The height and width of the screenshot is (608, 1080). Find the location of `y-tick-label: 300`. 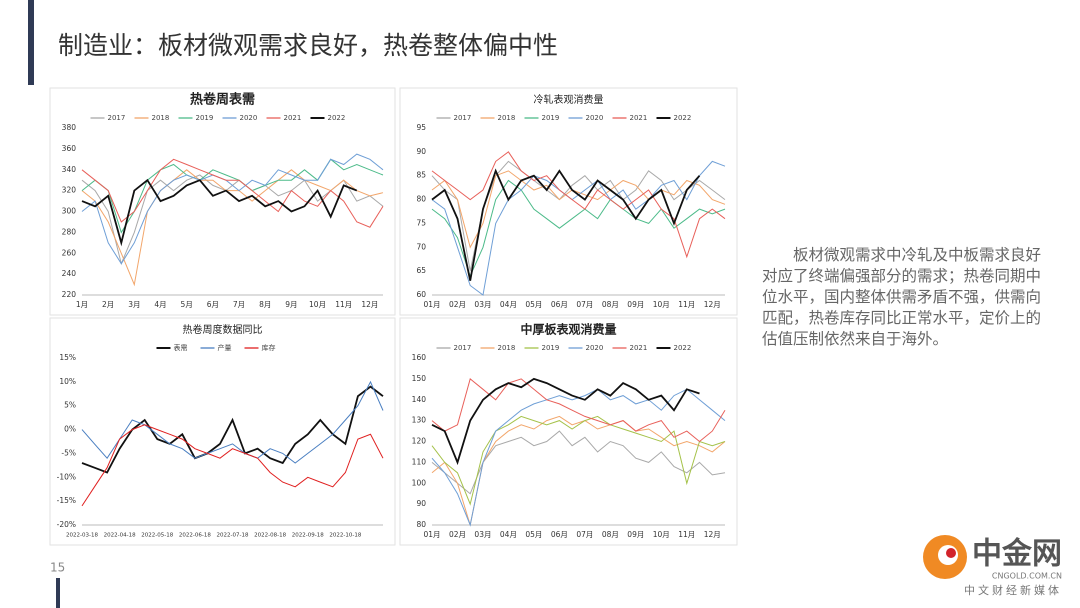

y-tick-label: 300 is located at coordinates (69, 211).